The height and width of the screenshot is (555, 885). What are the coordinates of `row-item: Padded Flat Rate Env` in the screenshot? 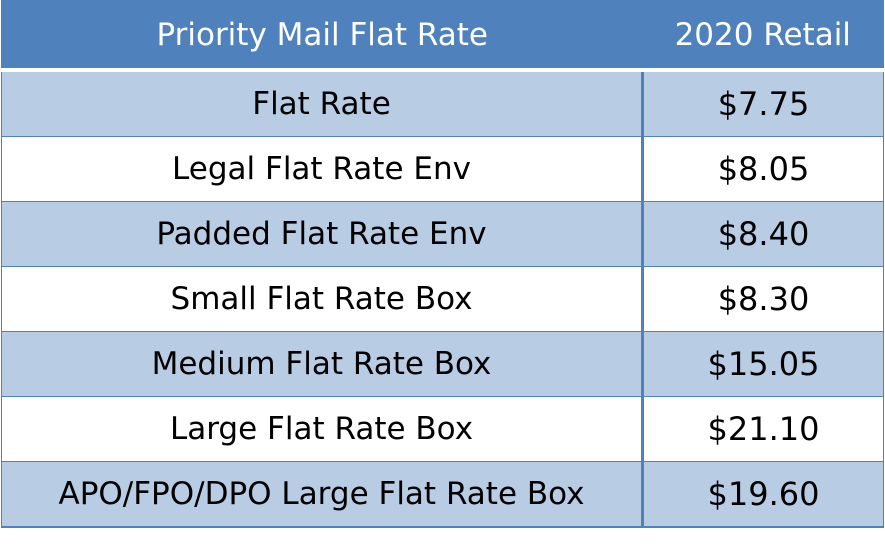 It's located at (322, 234).